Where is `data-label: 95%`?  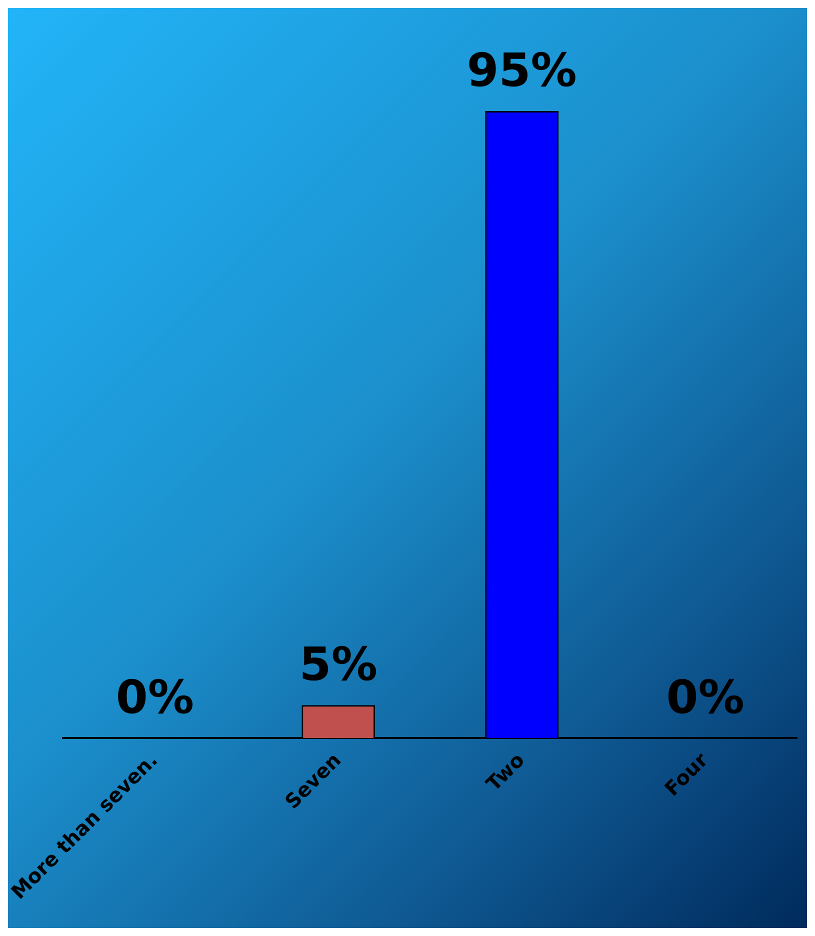 data-label: 95% is located at coordinates (521, 69).